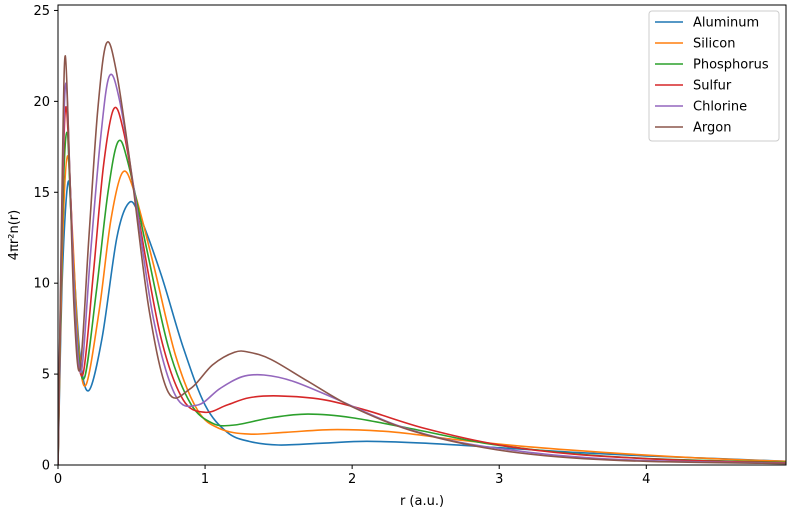 The height and width of the screenshot is (510, 800). What do you see at coordinates (14, 235) in the screenshot?
I see `y-axis-label: 4πr²n(r)` at bounding box center [14, 235].